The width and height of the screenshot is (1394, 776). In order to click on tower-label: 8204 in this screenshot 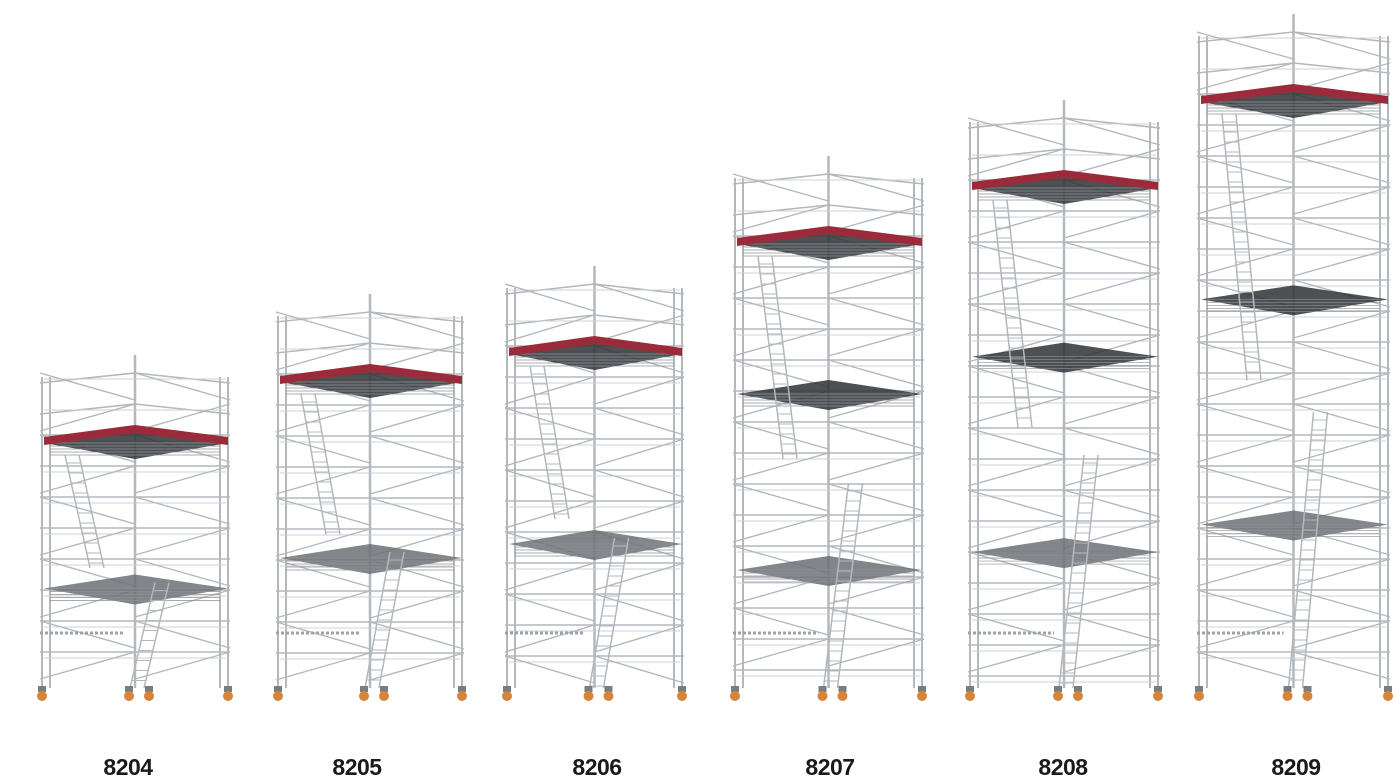, I will do `click(128, 765)`.